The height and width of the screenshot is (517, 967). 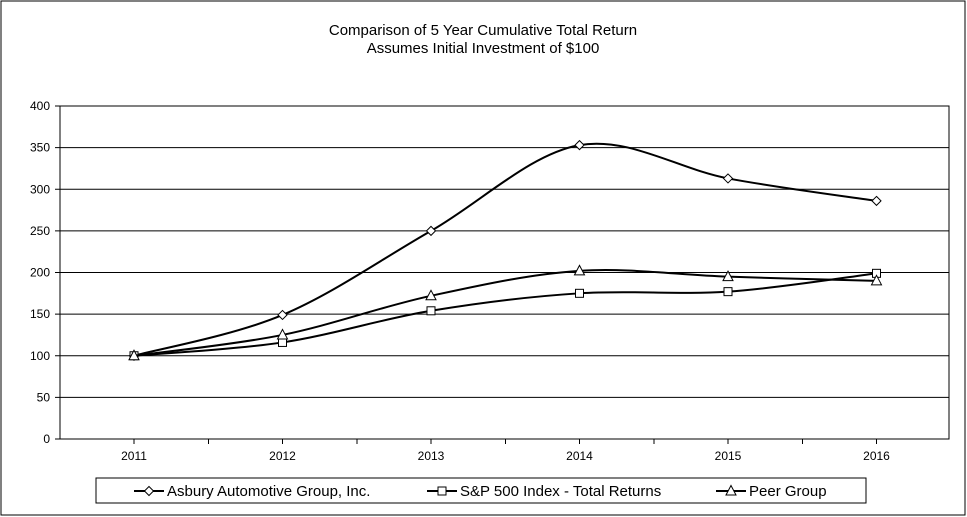 What do you see at coordinates (40, 356) in the screenshot?
I see `y-tick-label: 100` at bounding box center [40, 356].